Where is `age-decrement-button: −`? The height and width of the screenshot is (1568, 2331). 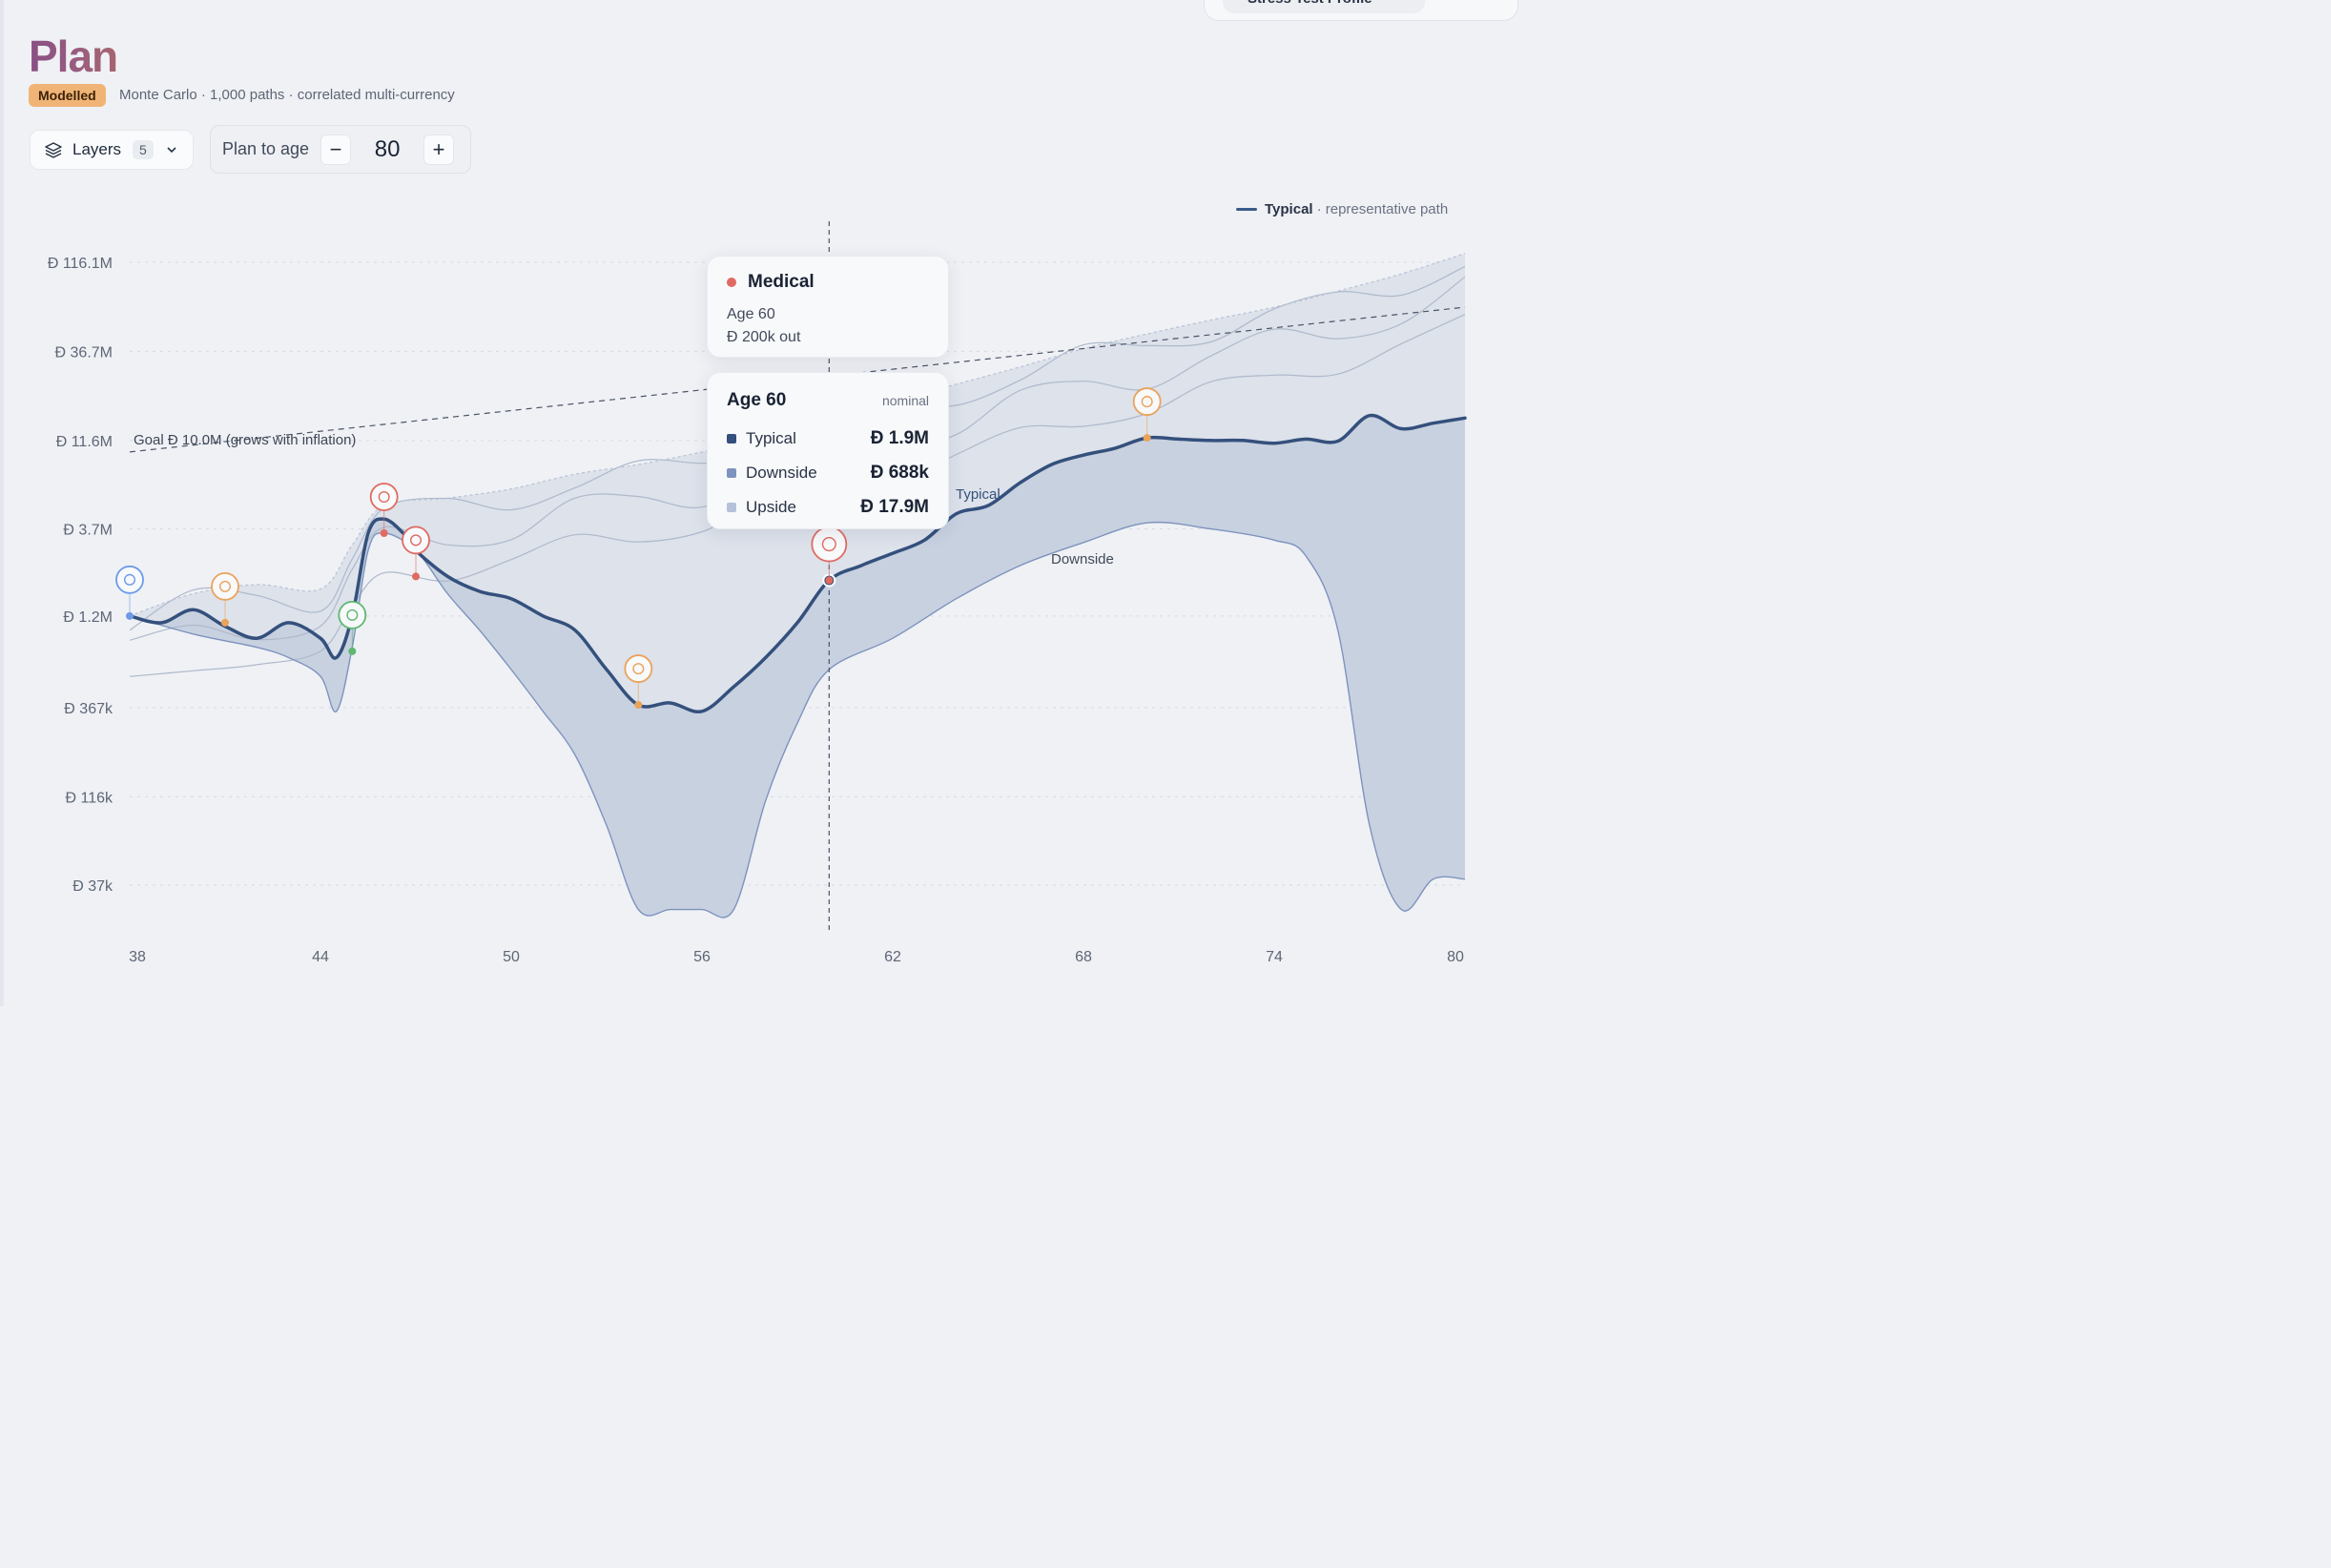 age-decrement-button: − is located at coordinates (336, 149).